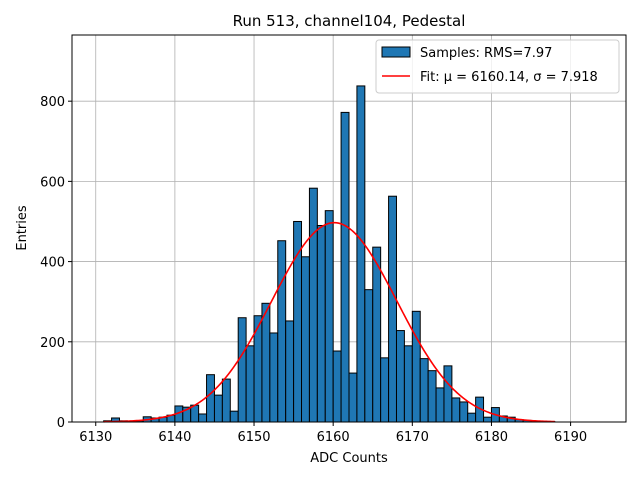 This screenshot has width=640, height=480. What do you see at coordinates (509, 77) in the screenshot?
I see `legend-label-fit: Fit: μ = 6160.14, σ = 7.918` at bounding box center [509, 77].